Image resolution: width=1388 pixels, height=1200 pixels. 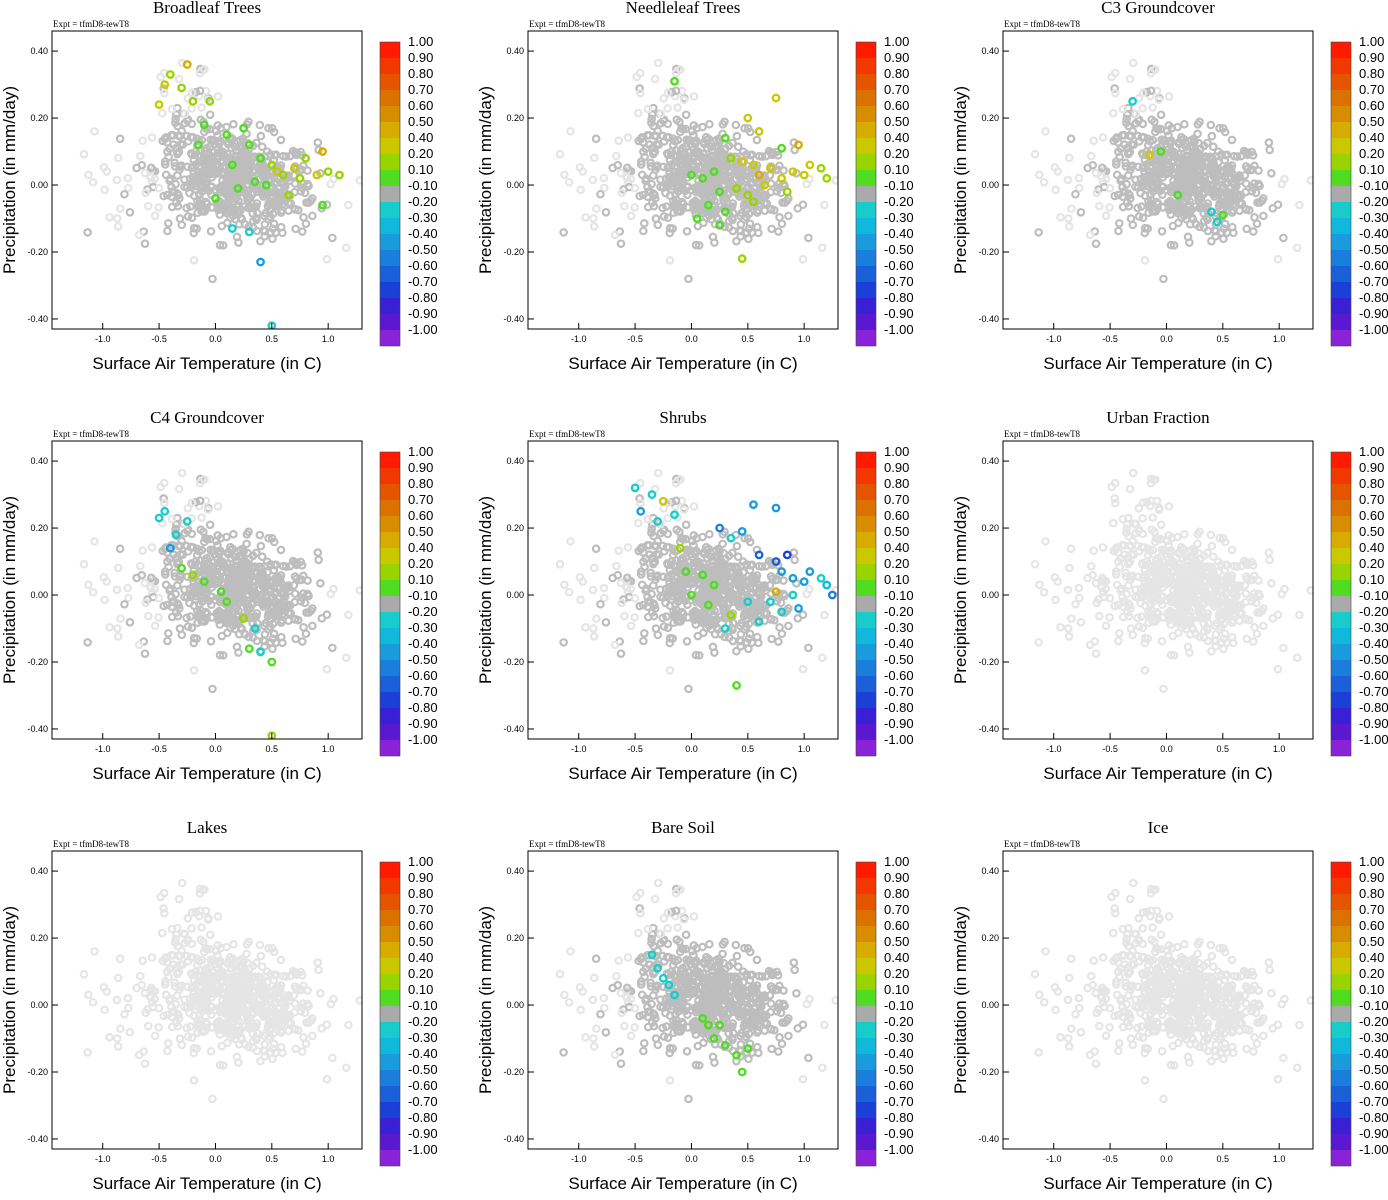 I want to click on y-tick-label: -0.20, so click(x=513, y=662).